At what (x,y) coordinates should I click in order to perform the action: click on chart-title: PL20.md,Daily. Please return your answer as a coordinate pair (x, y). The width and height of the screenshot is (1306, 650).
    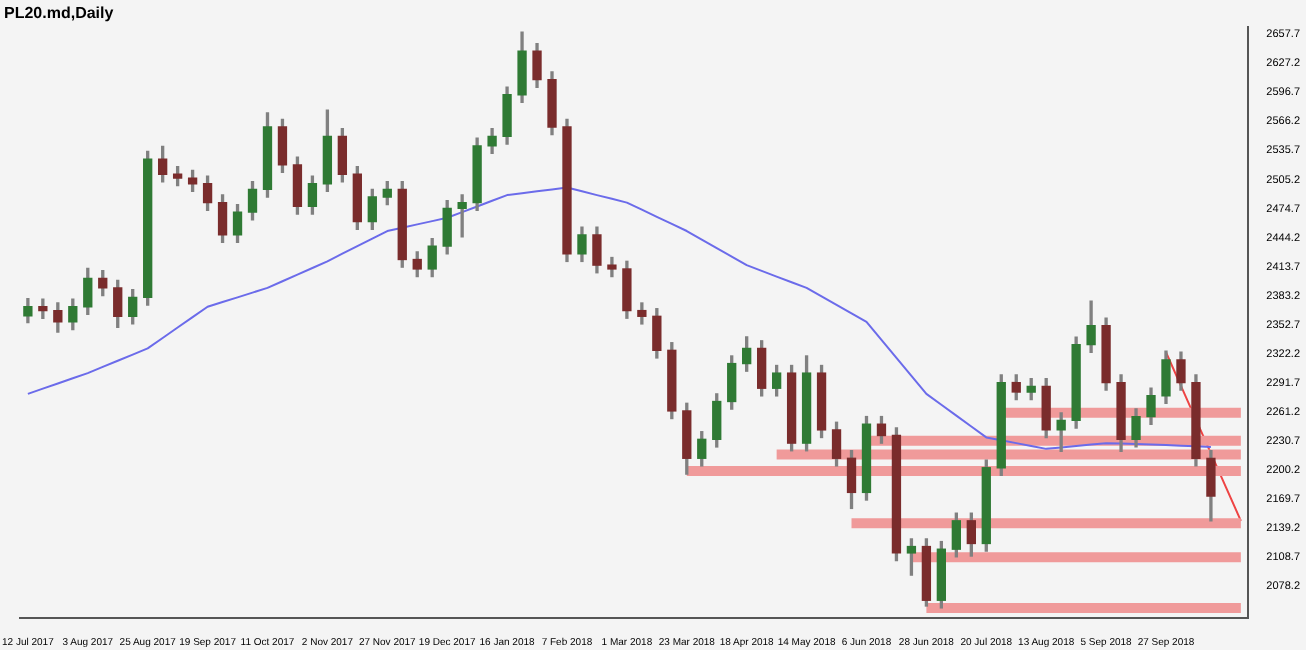
    Looking at the image, I should click on (59, 13).